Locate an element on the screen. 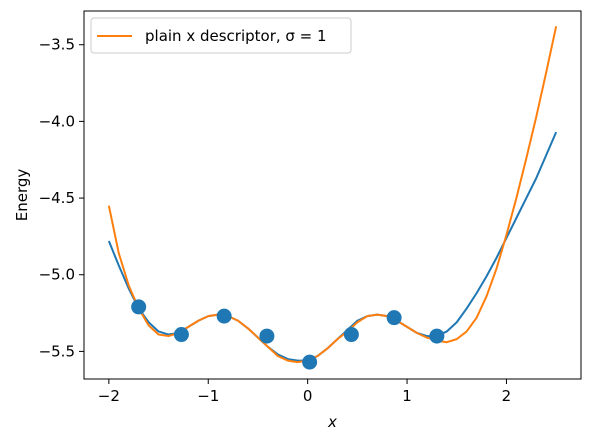 The width and height of the screenshot is (589, 440). x-tick-label: 0 is located at coordinates (308, 396).